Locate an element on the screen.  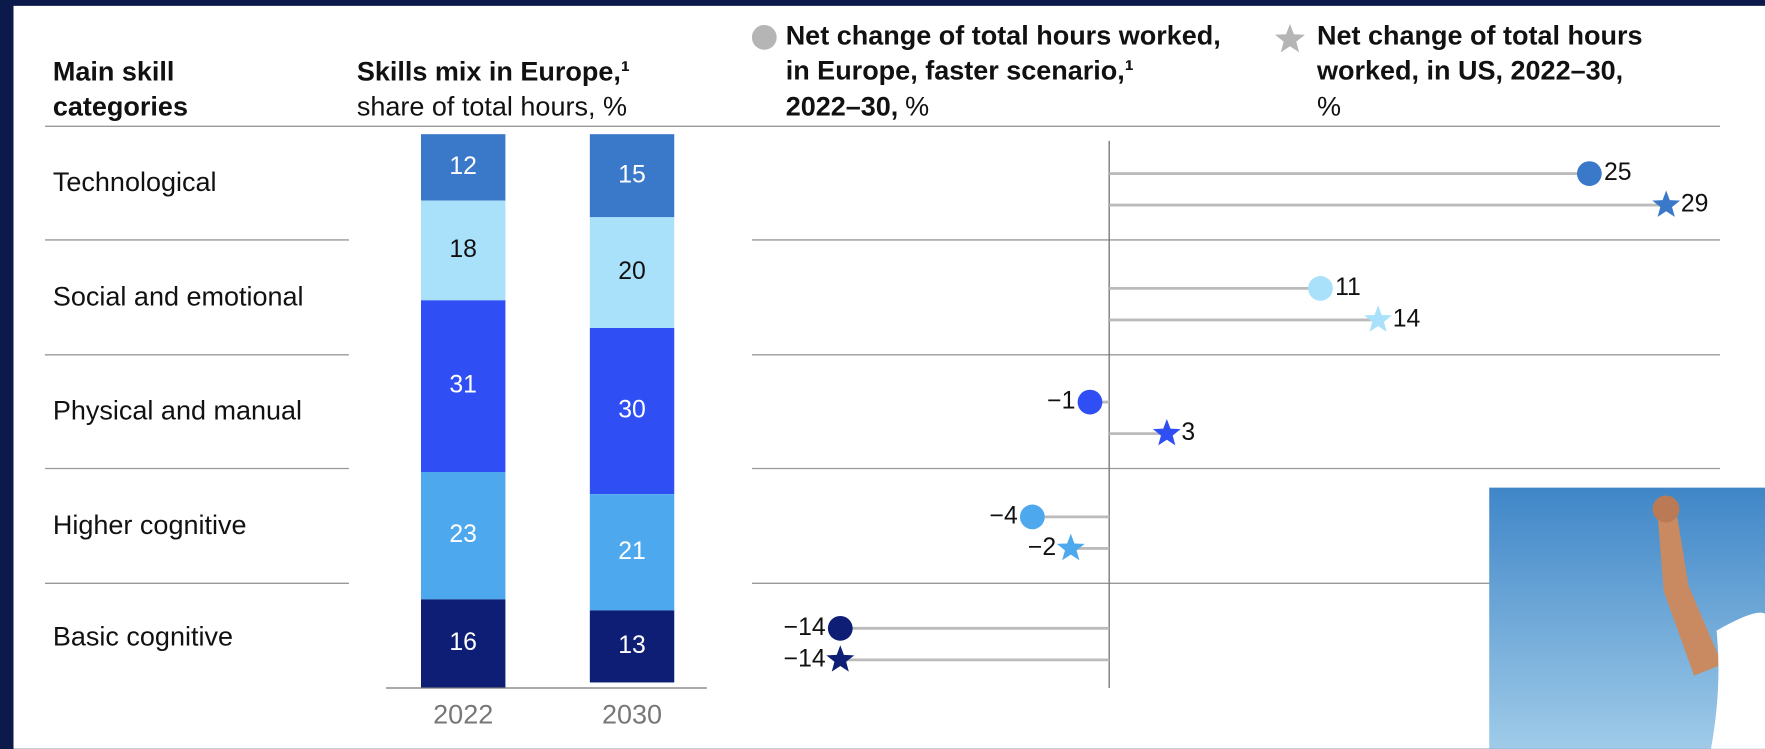
header-us-unit: % is located at coordinates (1329, 106).